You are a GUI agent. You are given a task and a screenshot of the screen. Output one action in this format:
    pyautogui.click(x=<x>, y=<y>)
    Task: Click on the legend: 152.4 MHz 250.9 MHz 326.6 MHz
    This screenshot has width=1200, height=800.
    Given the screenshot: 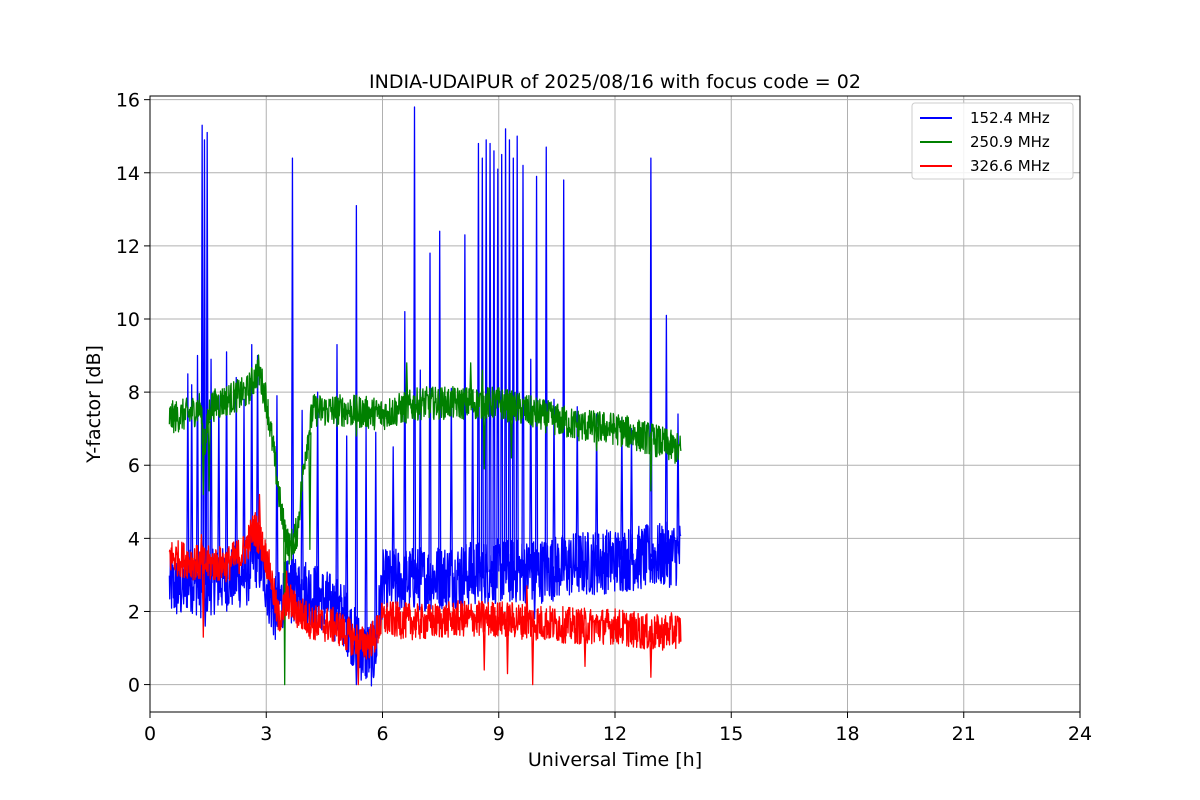 What is the action you would take?
    pyautogui.click(x=992, y=141)
    